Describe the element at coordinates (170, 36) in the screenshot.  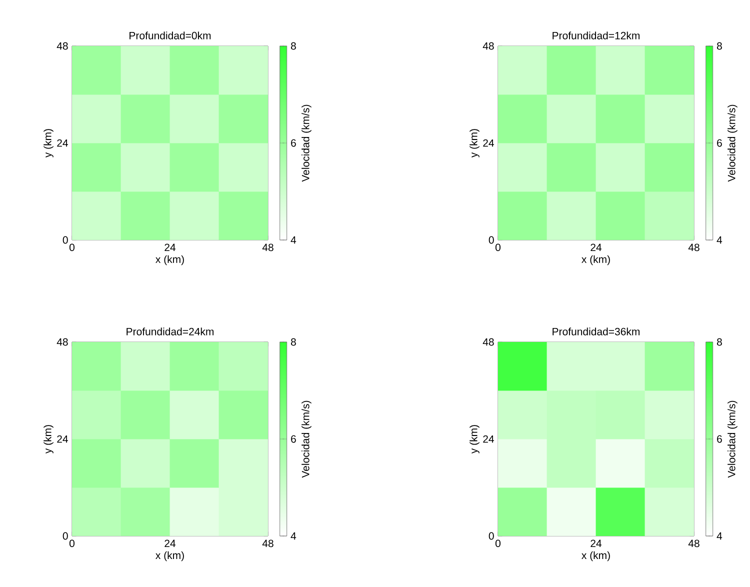
I see `chart-title: Profundidad=0km` at that location.